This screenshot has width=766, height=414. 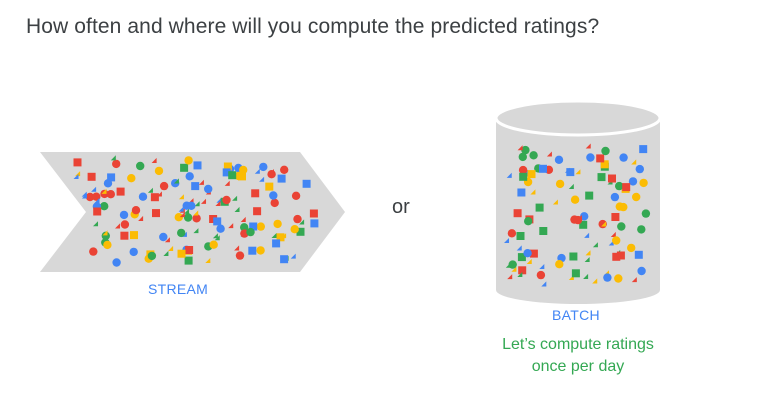 I want to click on batch-caption: Let’s compute ratings once per day, so click(x=578, y=356).